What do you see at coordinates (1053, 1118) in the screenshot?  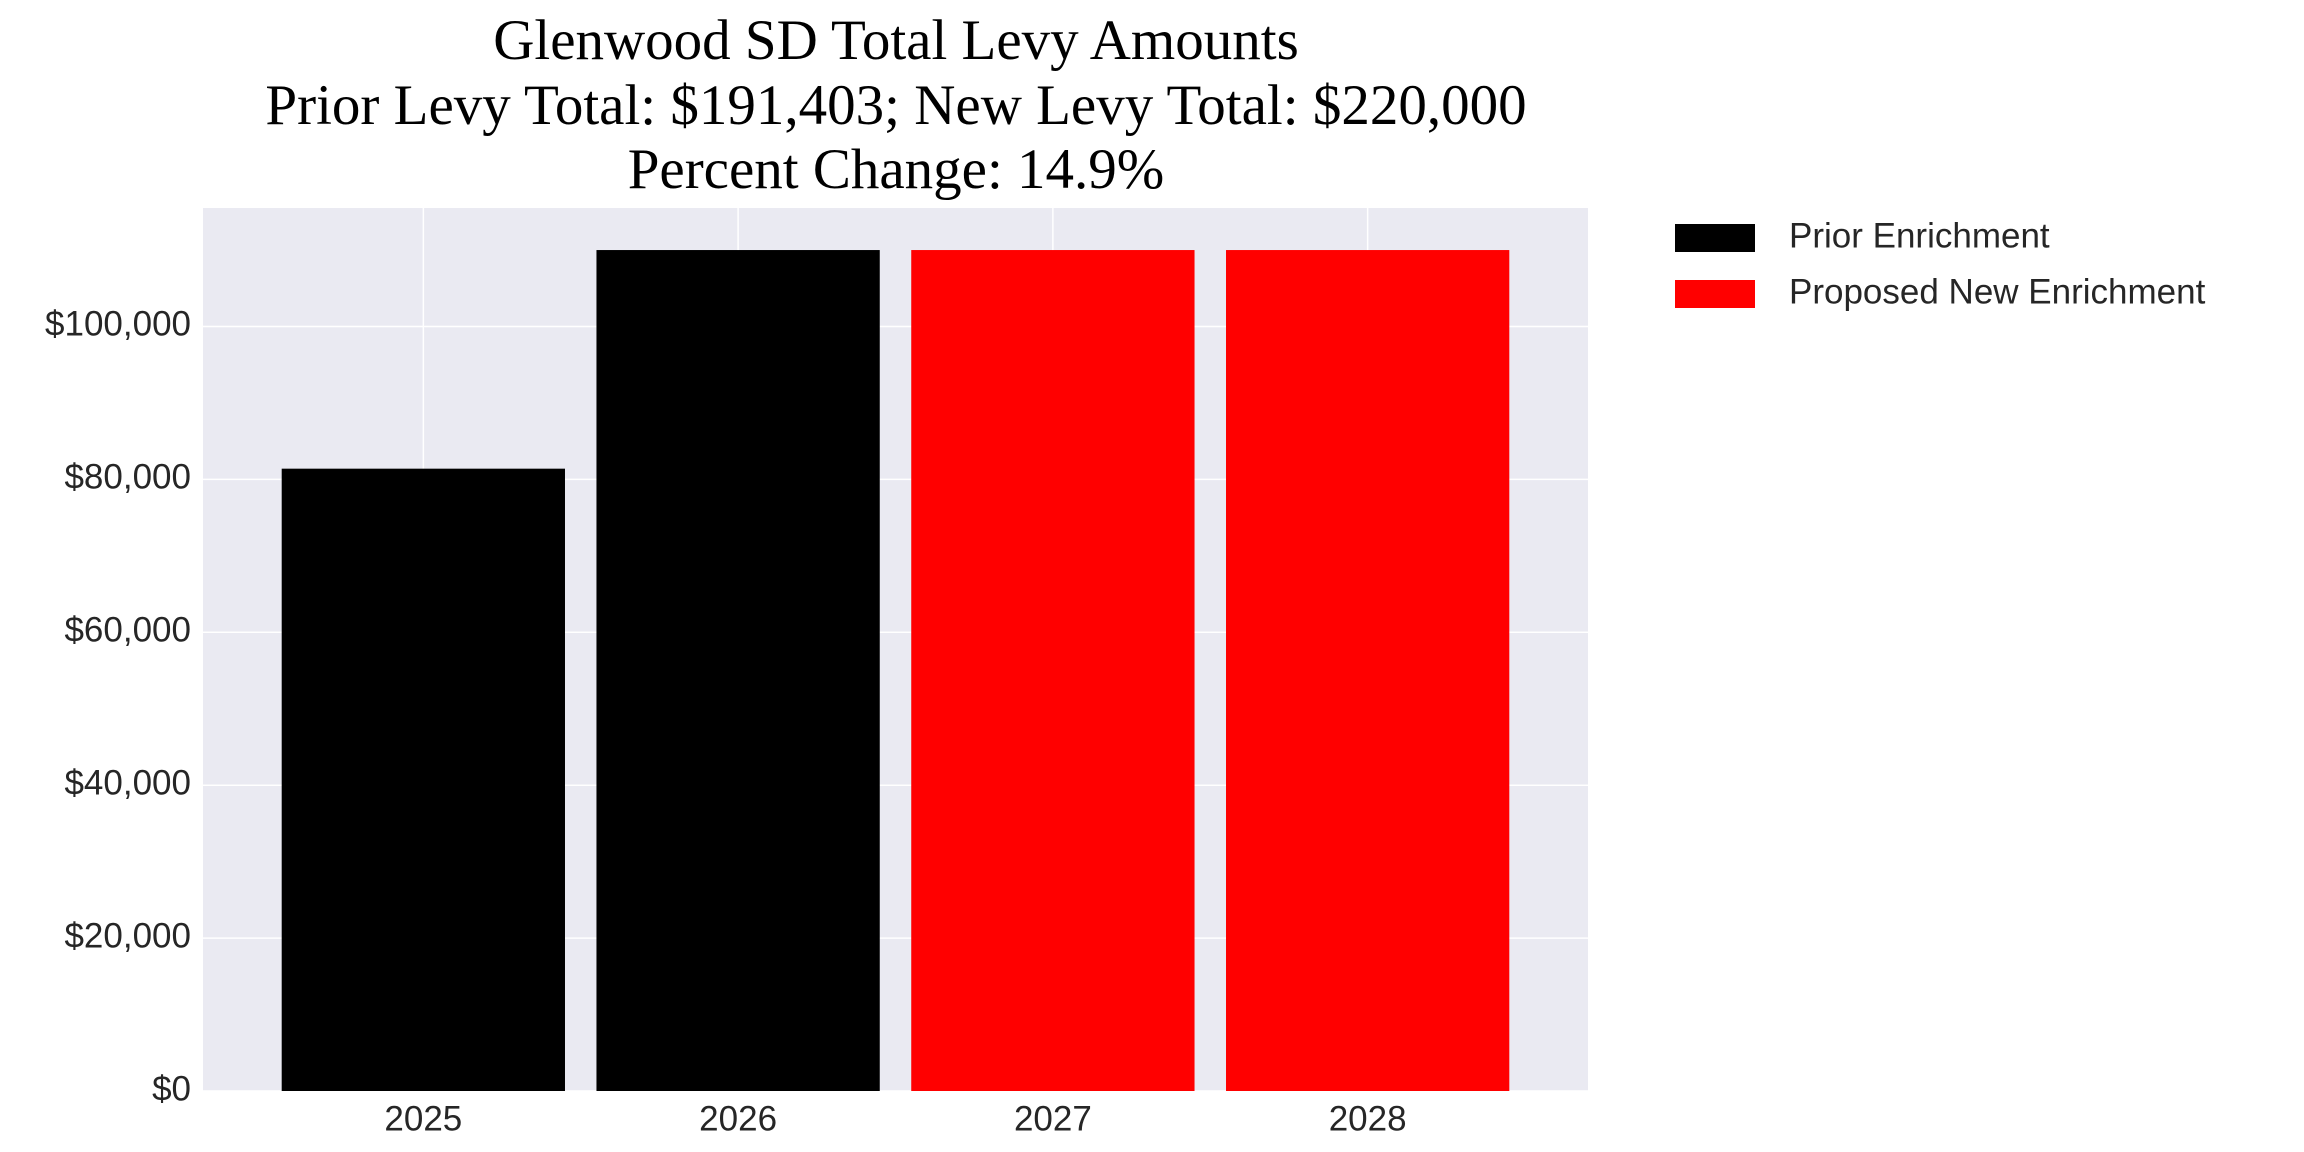 I see `x-tick-label: 2027` at bounding box center [1053, 1118].